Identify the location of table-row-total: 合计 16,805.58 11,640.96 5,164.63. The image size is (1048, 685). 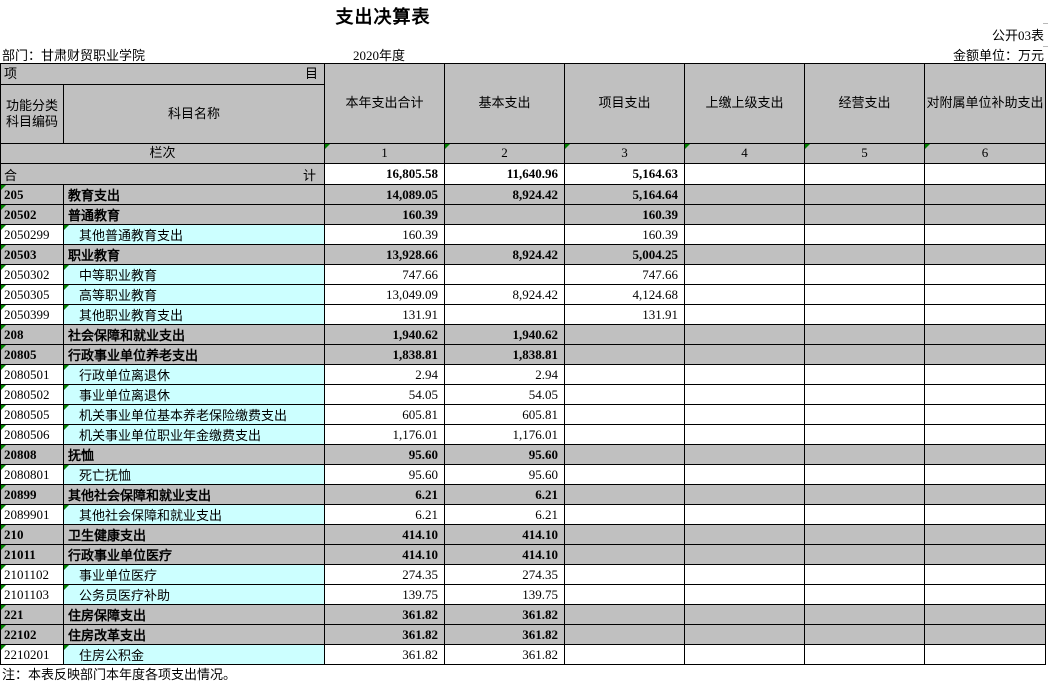
(523, 174).